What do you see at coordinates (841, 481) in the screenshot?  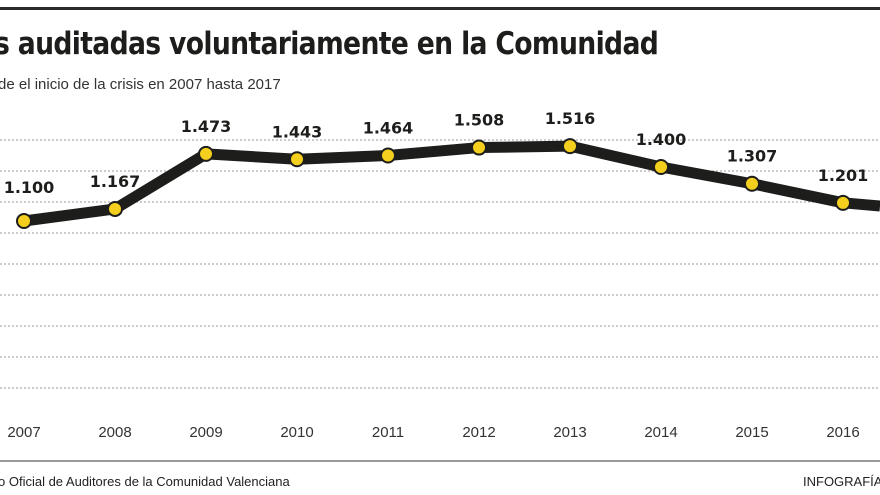 I see `credit-text: INFOGRAFÍA` at bounding box center [841, 481].